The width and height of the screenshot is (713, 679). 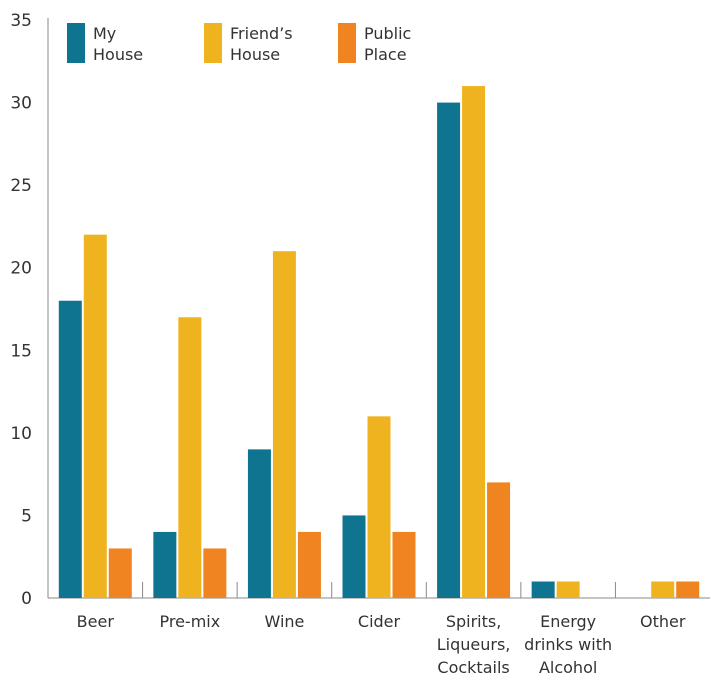 I want to click on y-tick-label: 35, so click(x=21, y=21).